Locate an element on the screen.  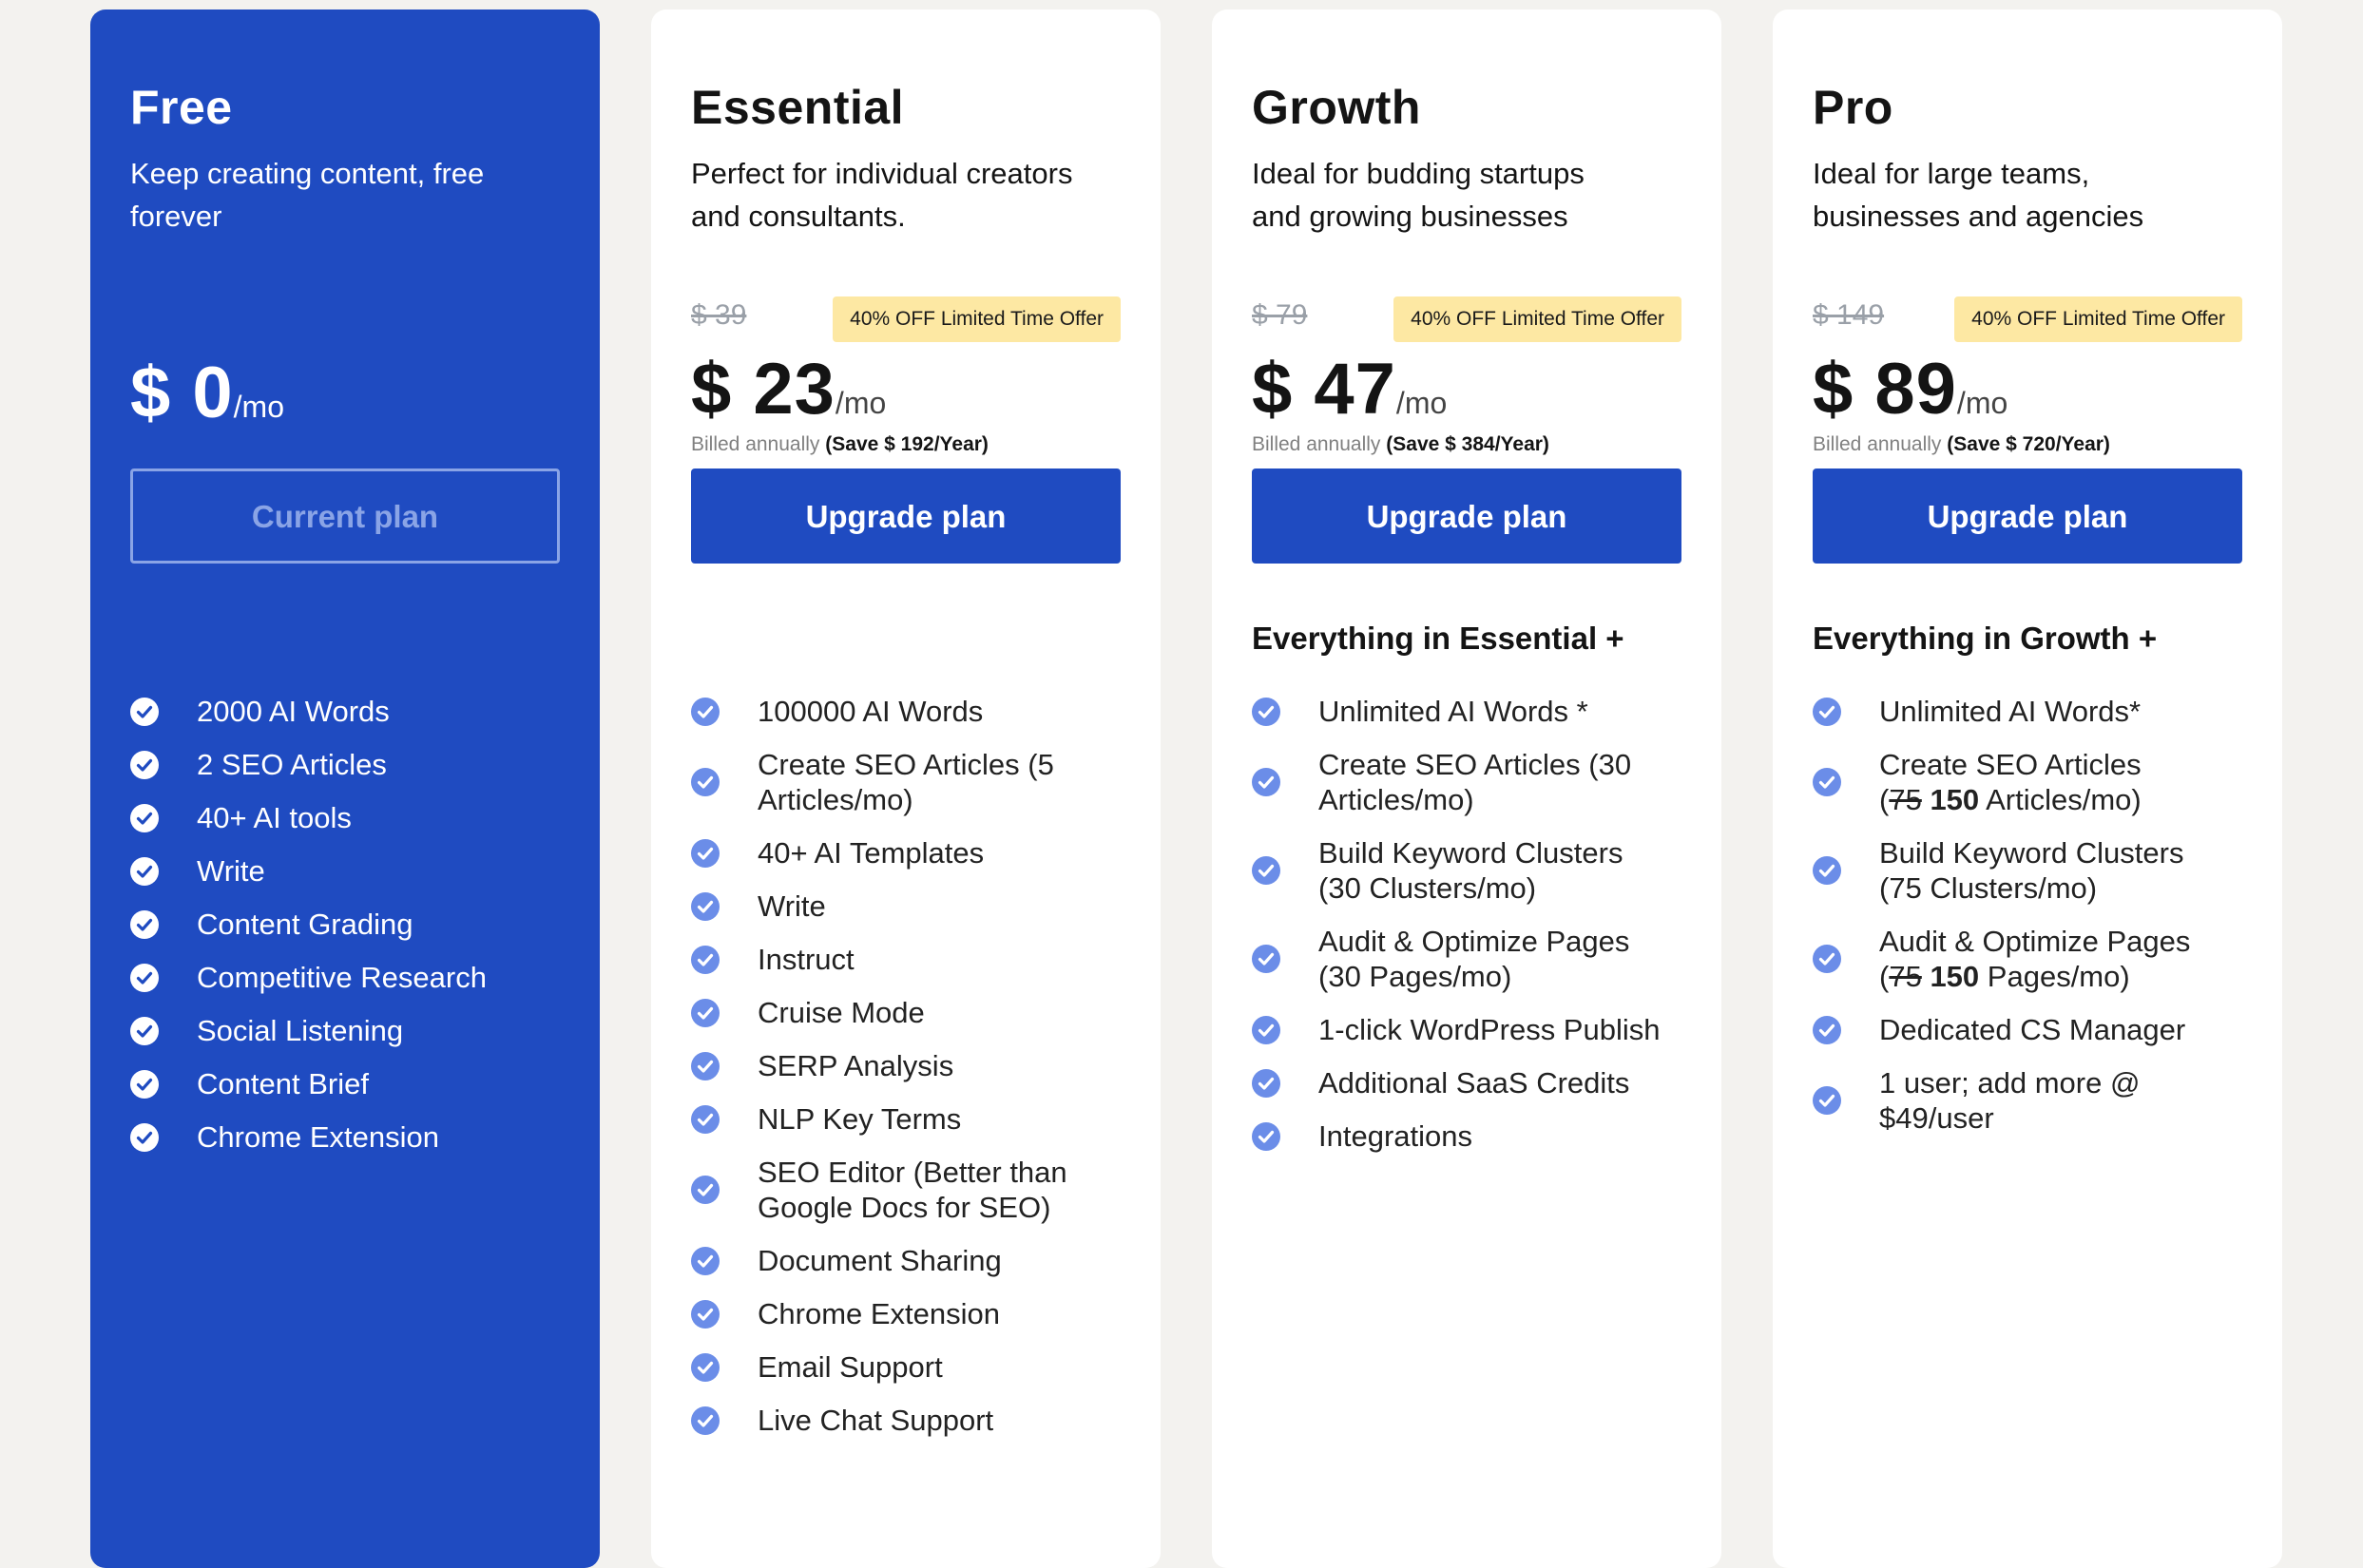
feature-label: Integrations is located at coordinates (1395, 1136).